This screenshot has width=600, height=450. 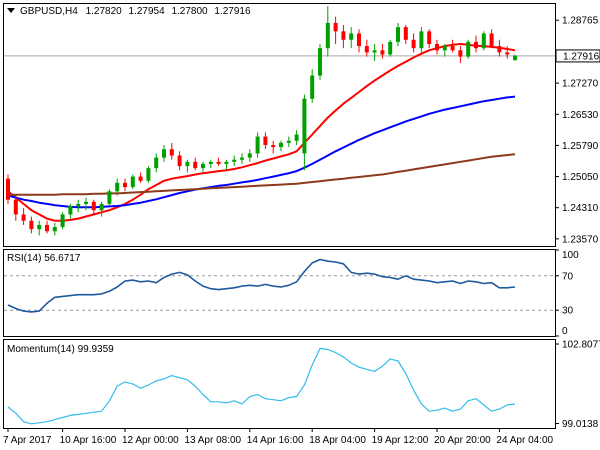 I want to click on chart-menu-triangle-icon, so click(x=11, y=10).